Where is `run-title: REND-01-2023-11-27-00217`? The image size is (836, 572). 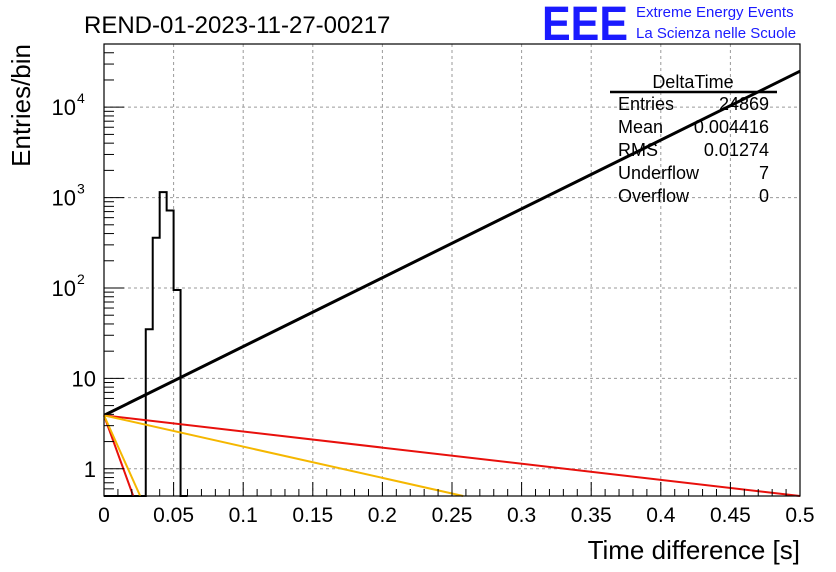
run-title: REND-01-2023-11-27-00217 is located at coordinates (237, 25).